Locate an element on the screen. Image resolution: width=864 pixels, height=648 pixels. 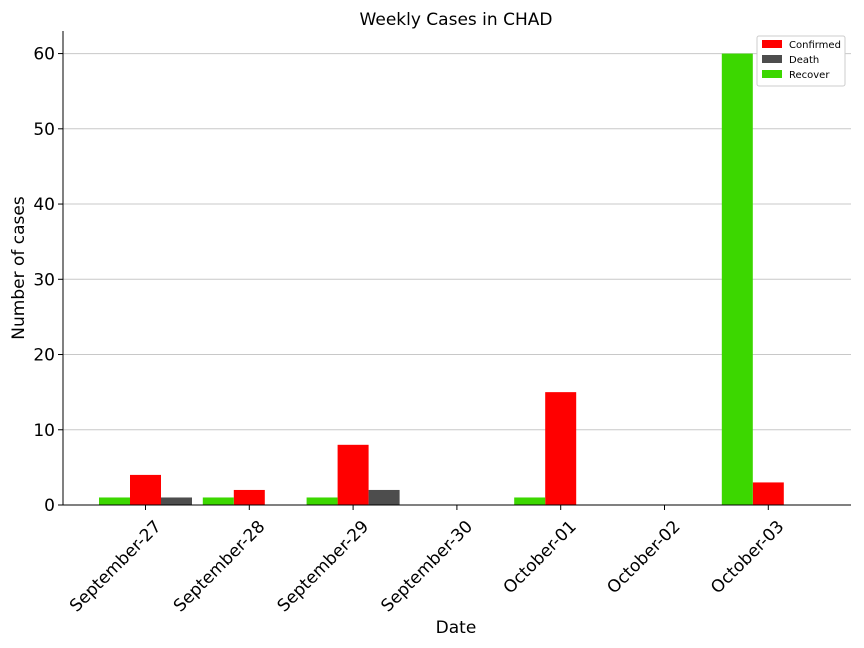
y-tick-label: 60 is located at coordinates (44, 55).